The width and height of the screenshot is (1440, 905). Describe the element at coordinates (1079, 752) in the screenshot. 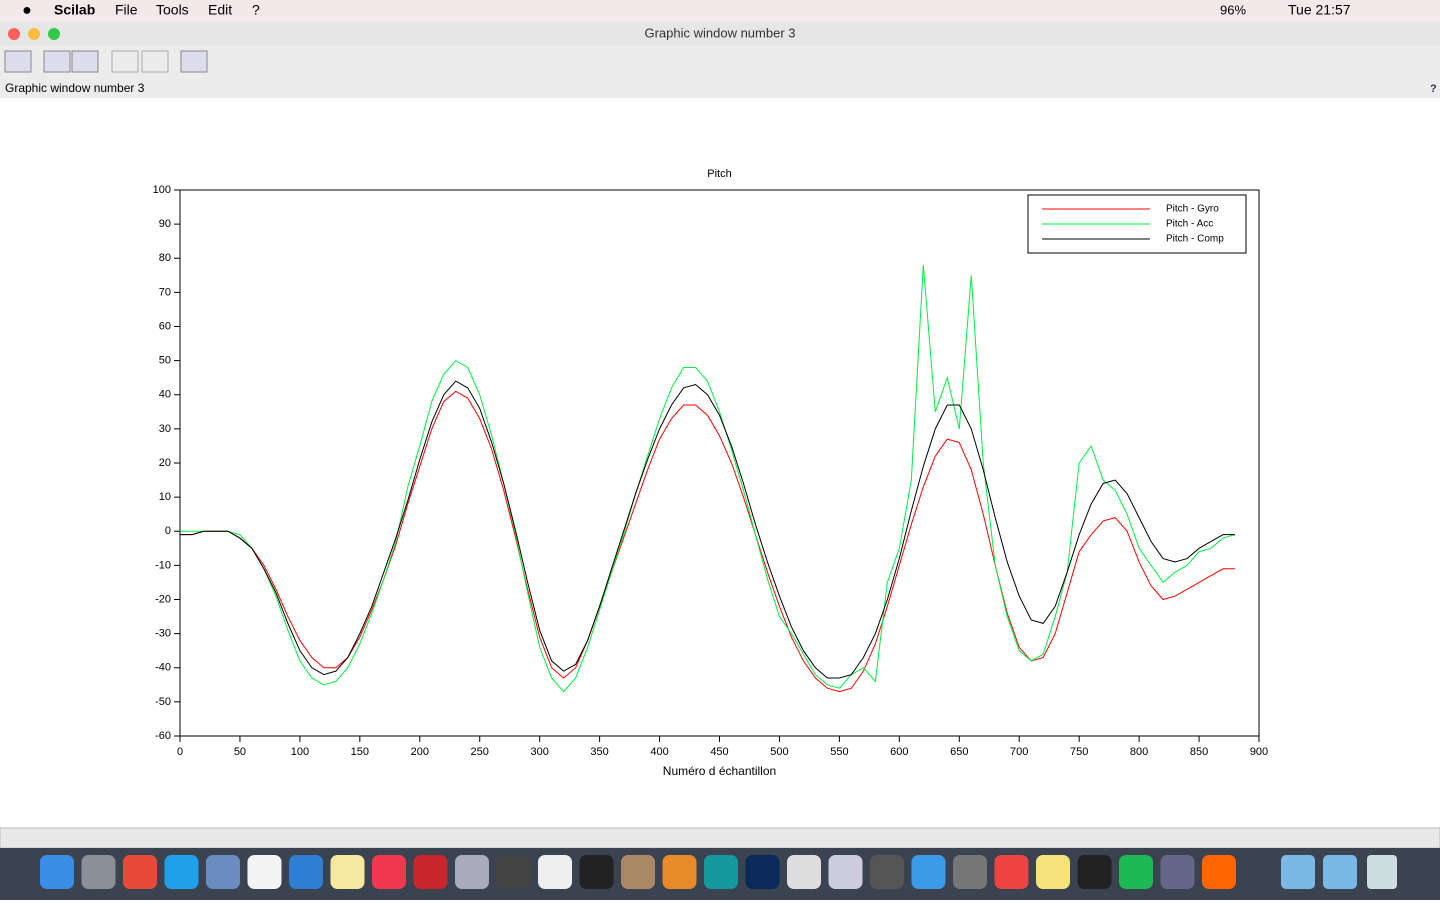

I see `x-tick-label: 750` at that location.